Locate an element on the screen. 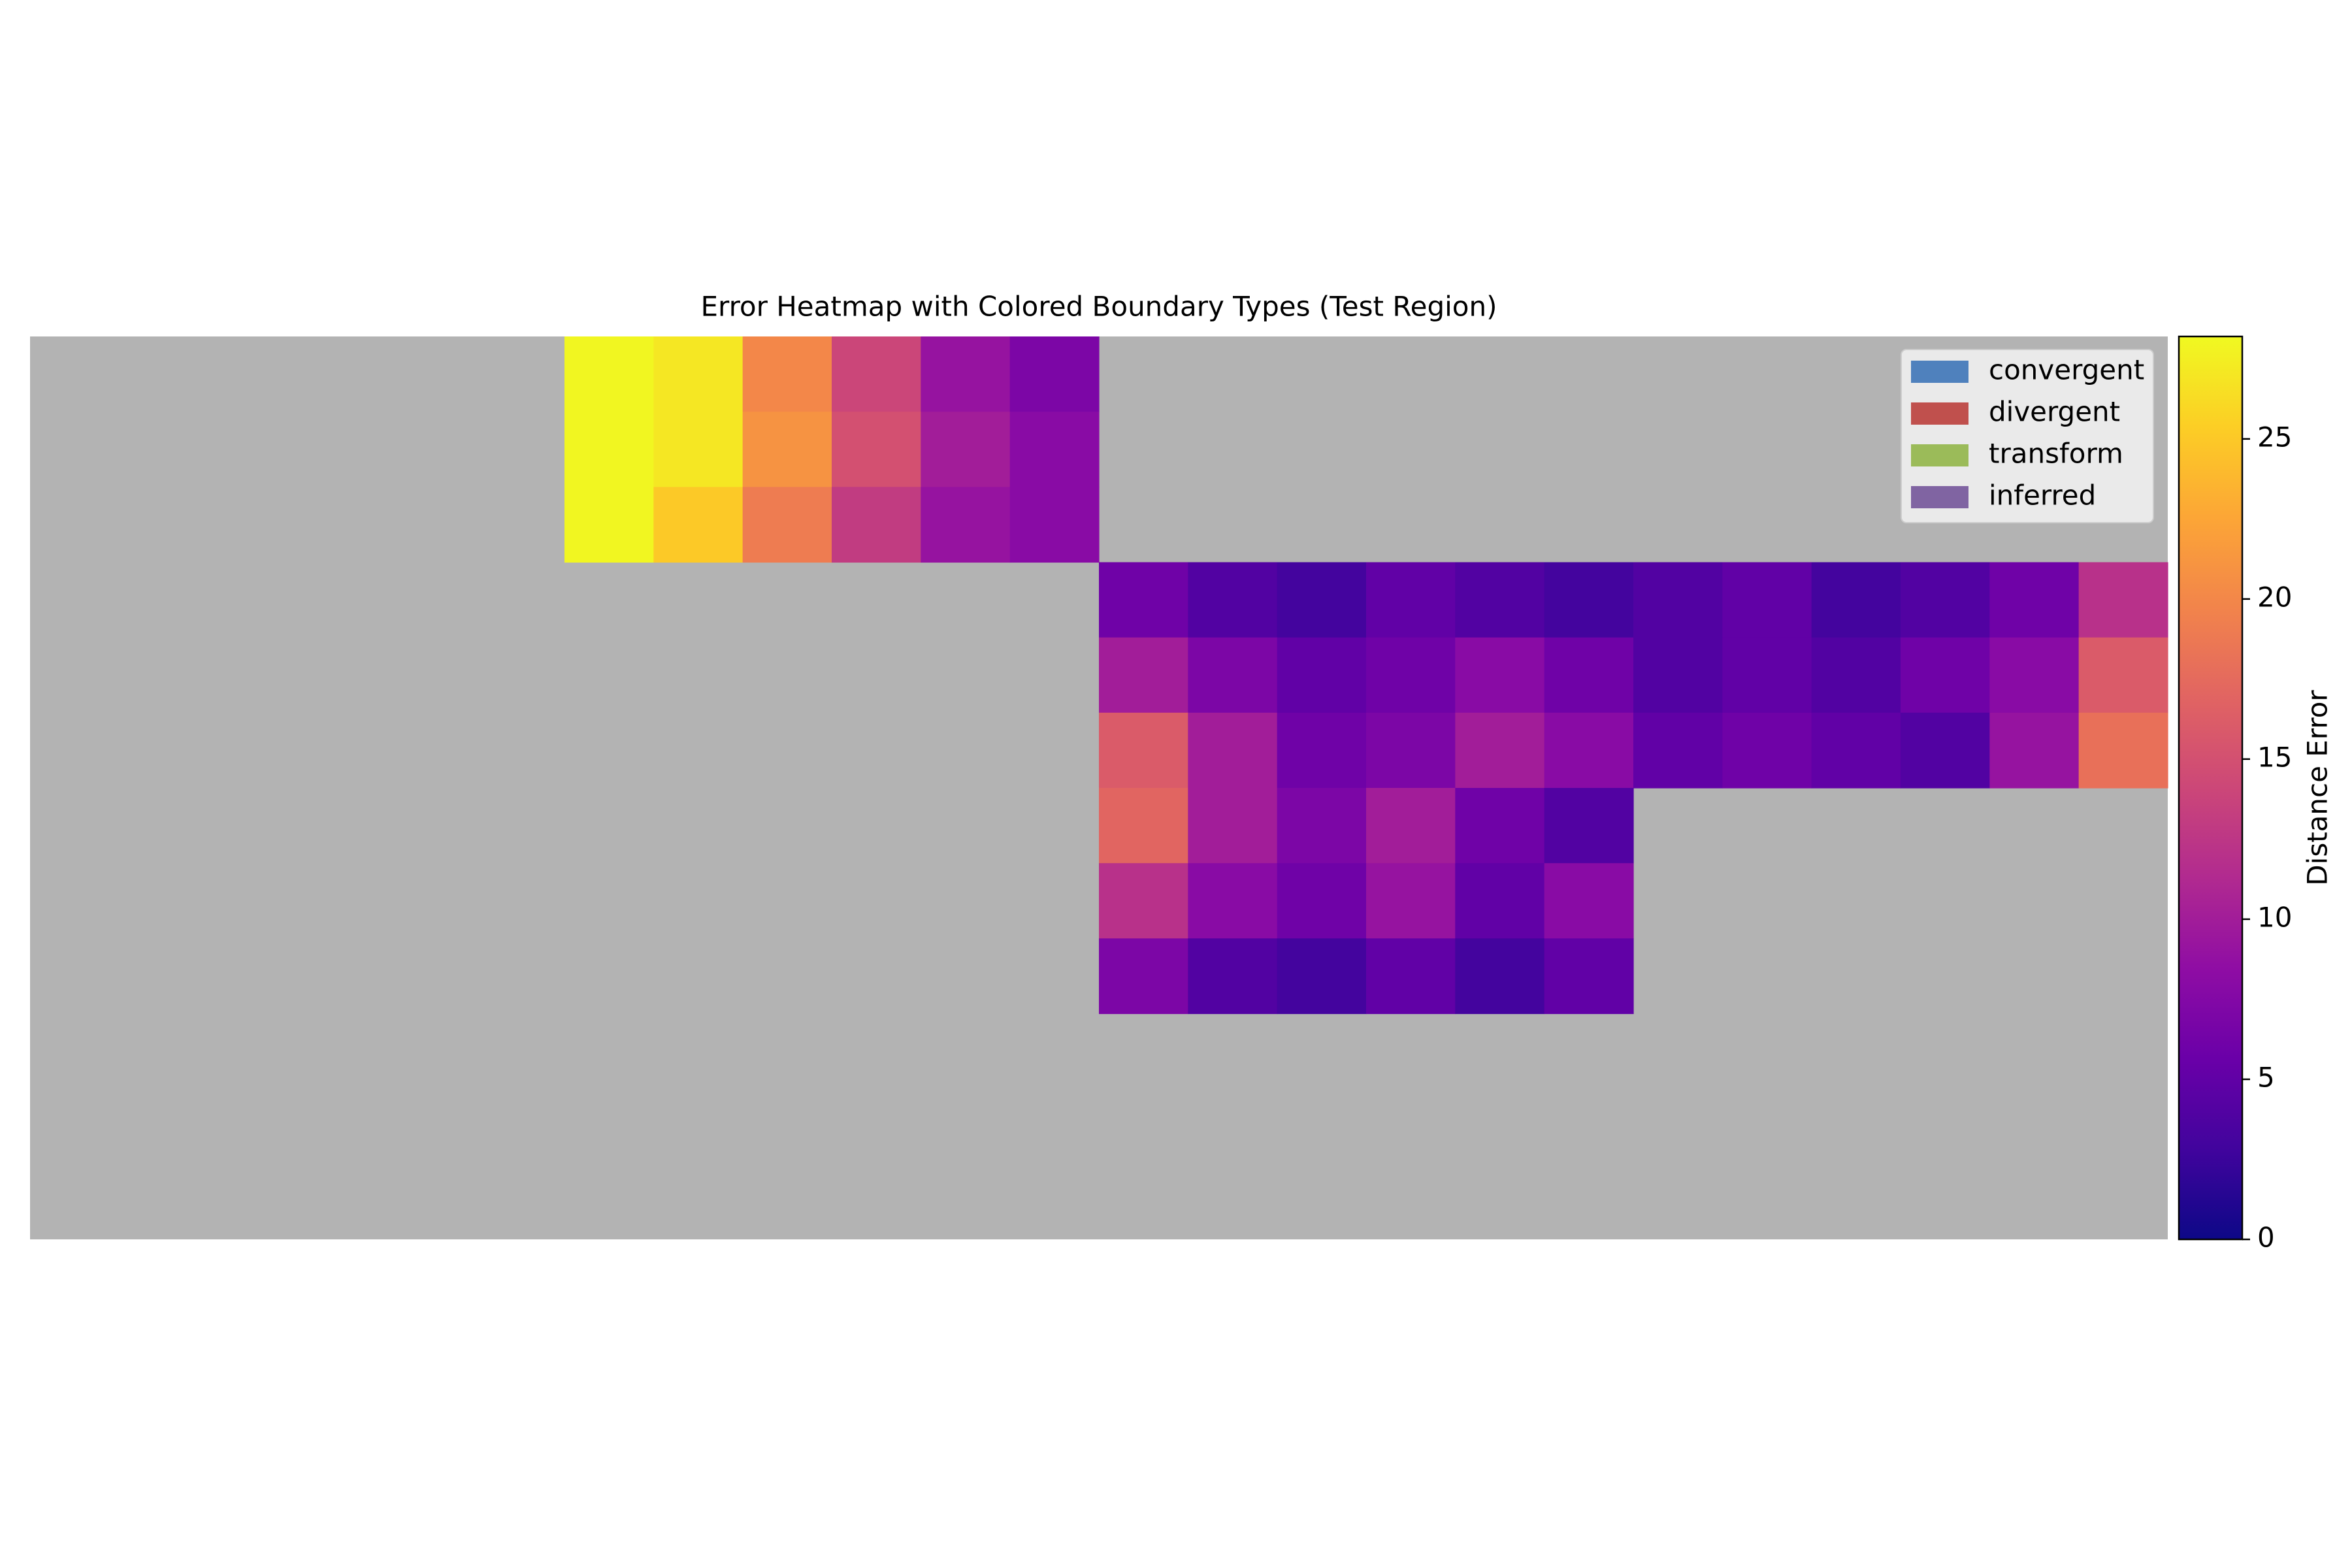 The image size is (2352, 1568). colorbar-tick-label: 5 is located at coordinates (2266, 1077).